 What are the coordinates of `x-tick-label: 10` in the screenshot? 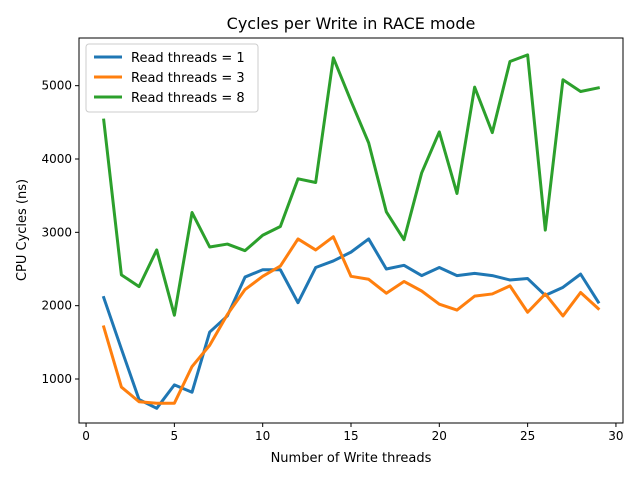 It's located at (262, 436).